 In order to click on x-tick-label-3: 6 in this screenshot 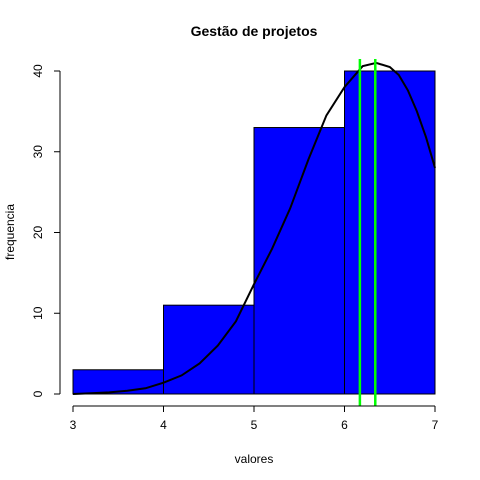, I will do `click(344, 425)`.